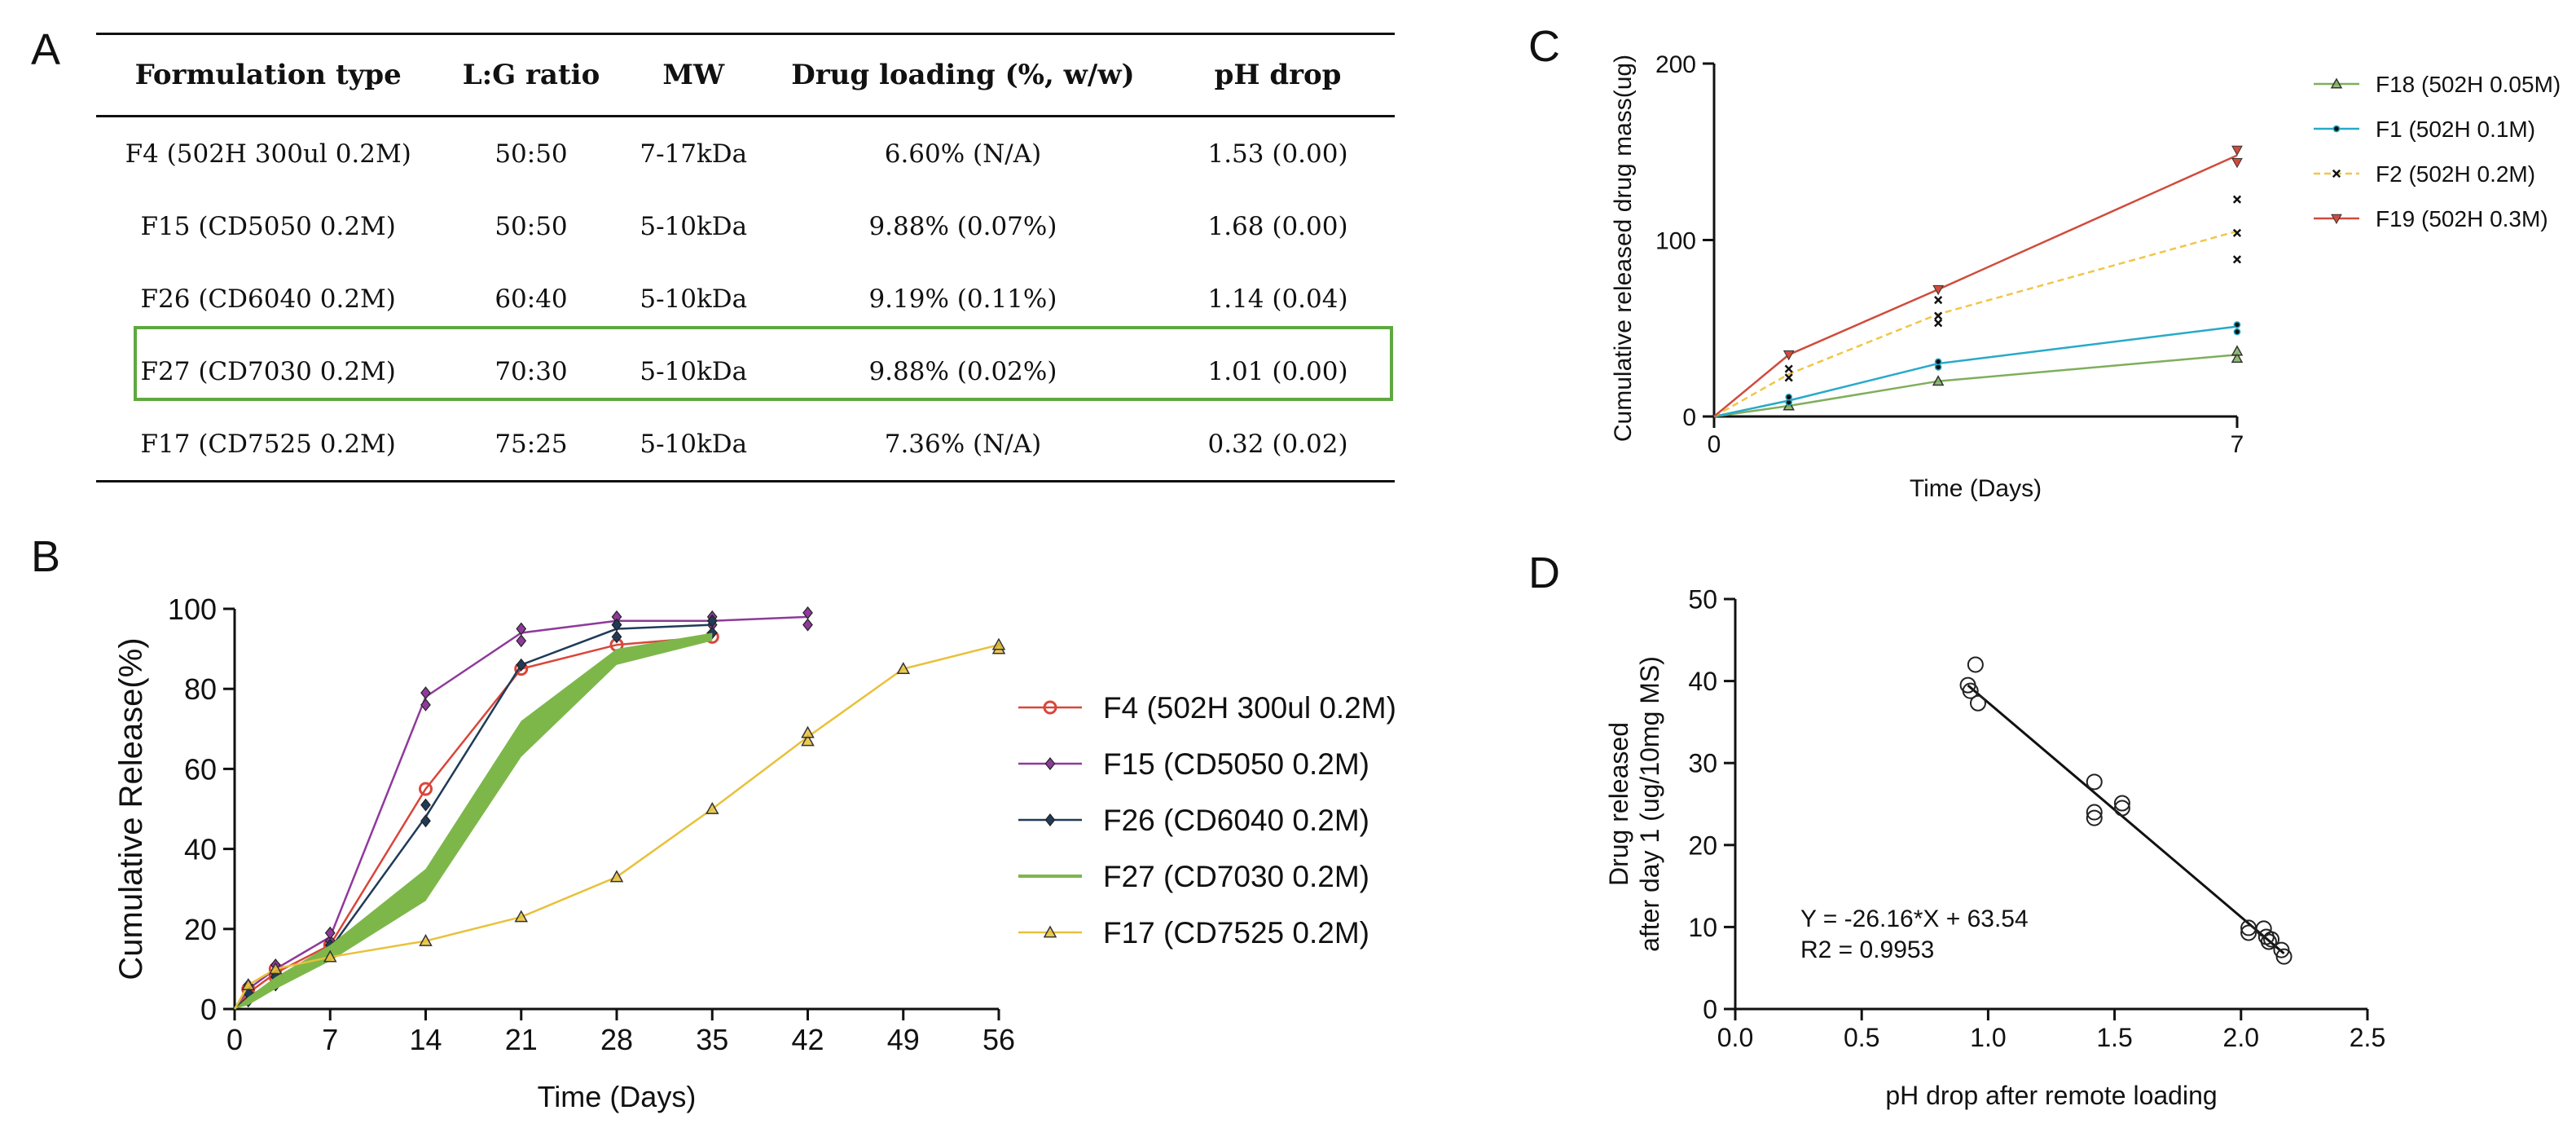  What do you see at coordinates (2114, 1037) in the screenshot?
I see `x-tick-label: 1.5` at bounding box center [2114, 1037].